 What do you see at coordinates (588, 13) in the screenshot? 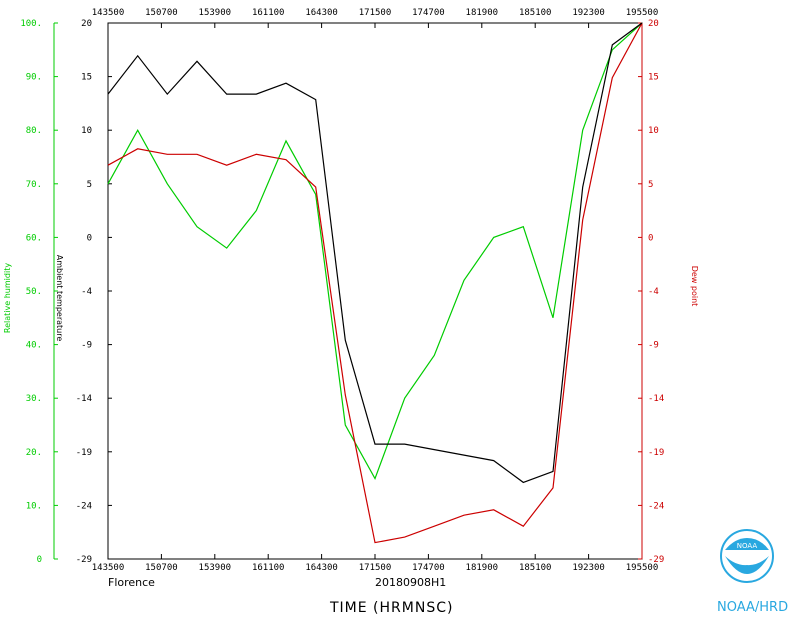
I see `top-x-tick-label: 192300` at bounding box center [588, 13].